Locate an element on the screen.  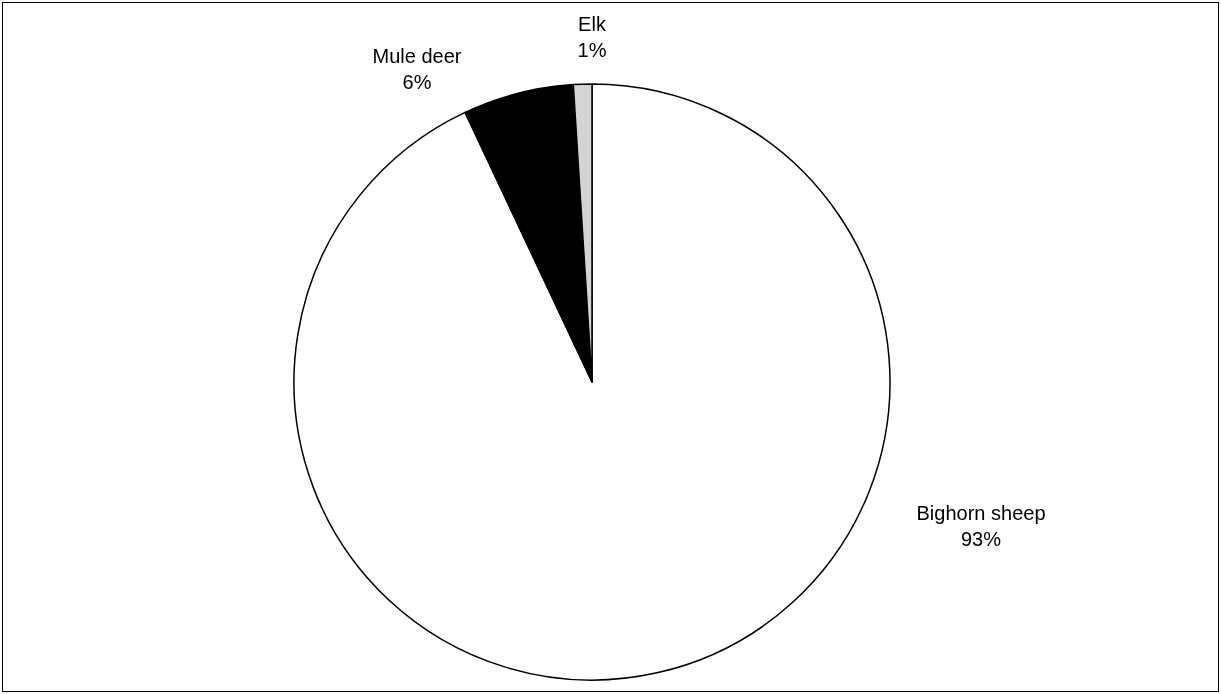
data-label: 6% is located at coordinates (417, 82).